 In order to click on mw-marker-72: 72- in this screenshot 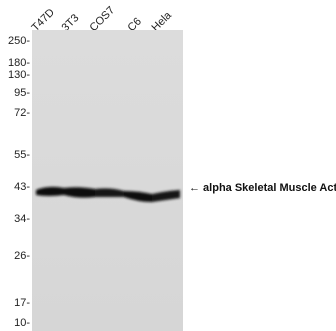, I will do `click(22, 113)`.